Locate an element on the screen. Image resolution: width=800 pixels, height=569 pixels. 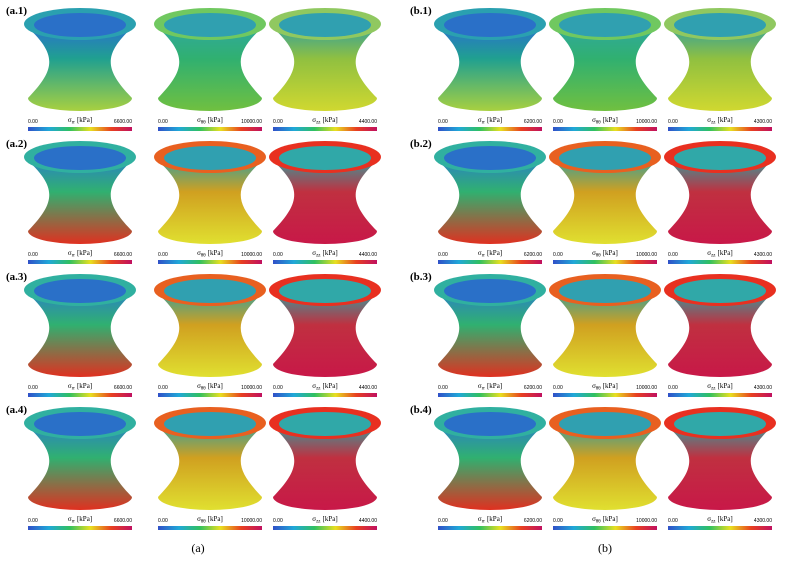
panel-caption: (b) is located at coordinates (605, 548).